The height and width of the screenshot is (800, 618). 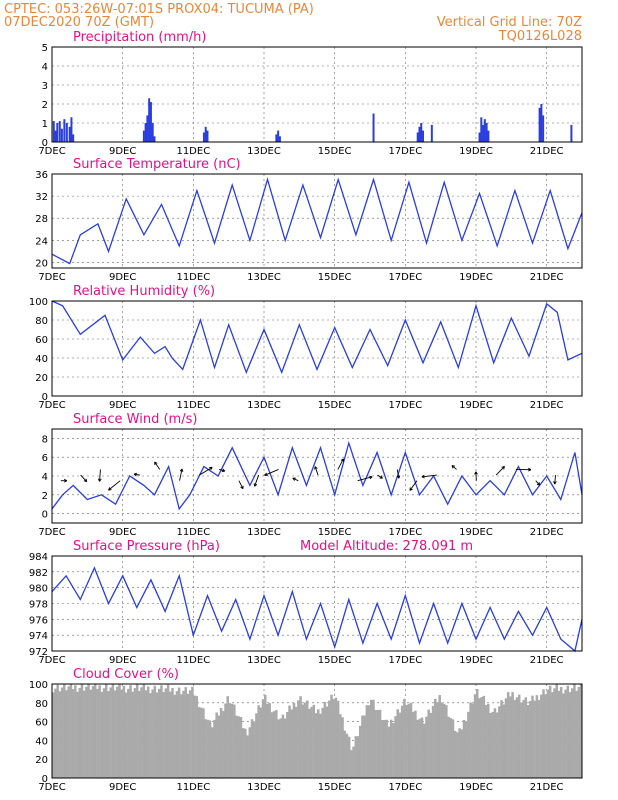 I want to click on y-tick-label: 0, so click(x=45, y=515).